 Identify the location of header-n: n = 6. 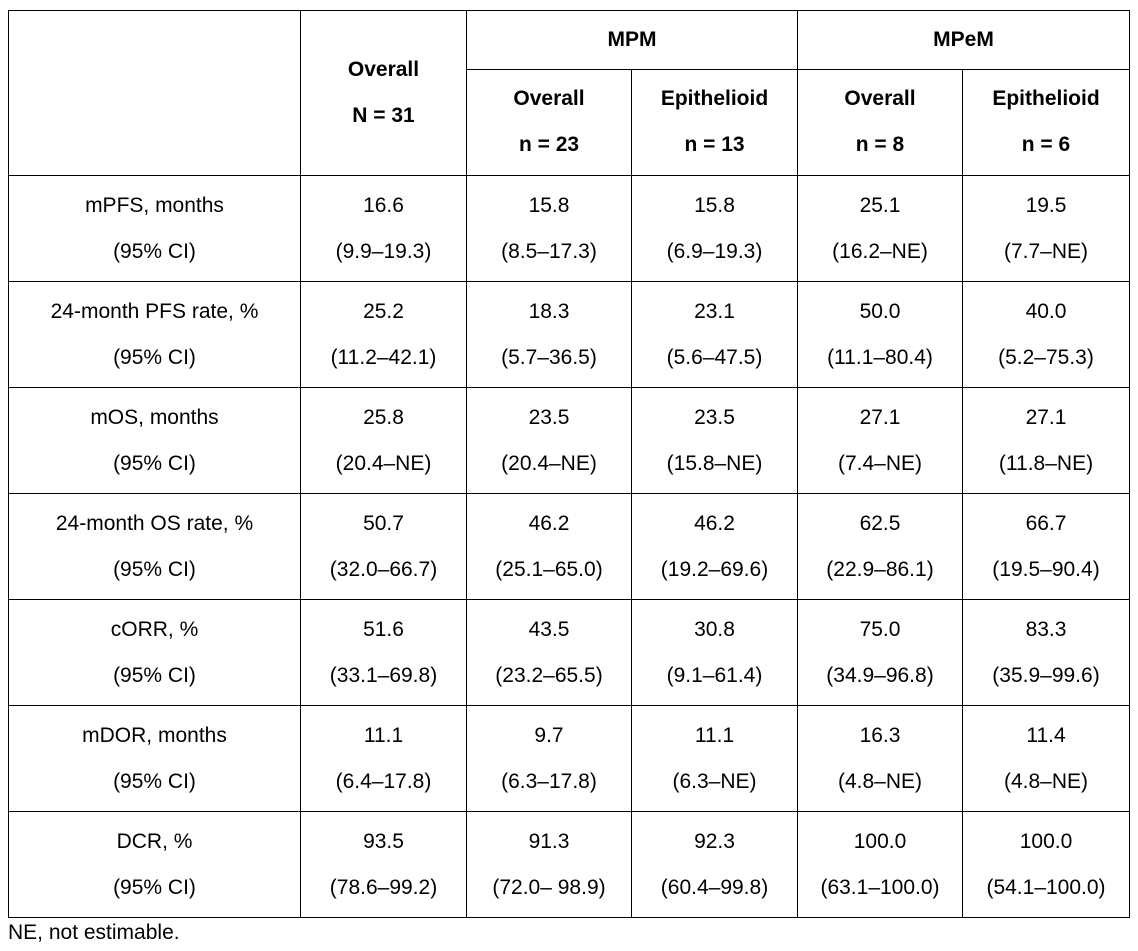
(1046, 145).